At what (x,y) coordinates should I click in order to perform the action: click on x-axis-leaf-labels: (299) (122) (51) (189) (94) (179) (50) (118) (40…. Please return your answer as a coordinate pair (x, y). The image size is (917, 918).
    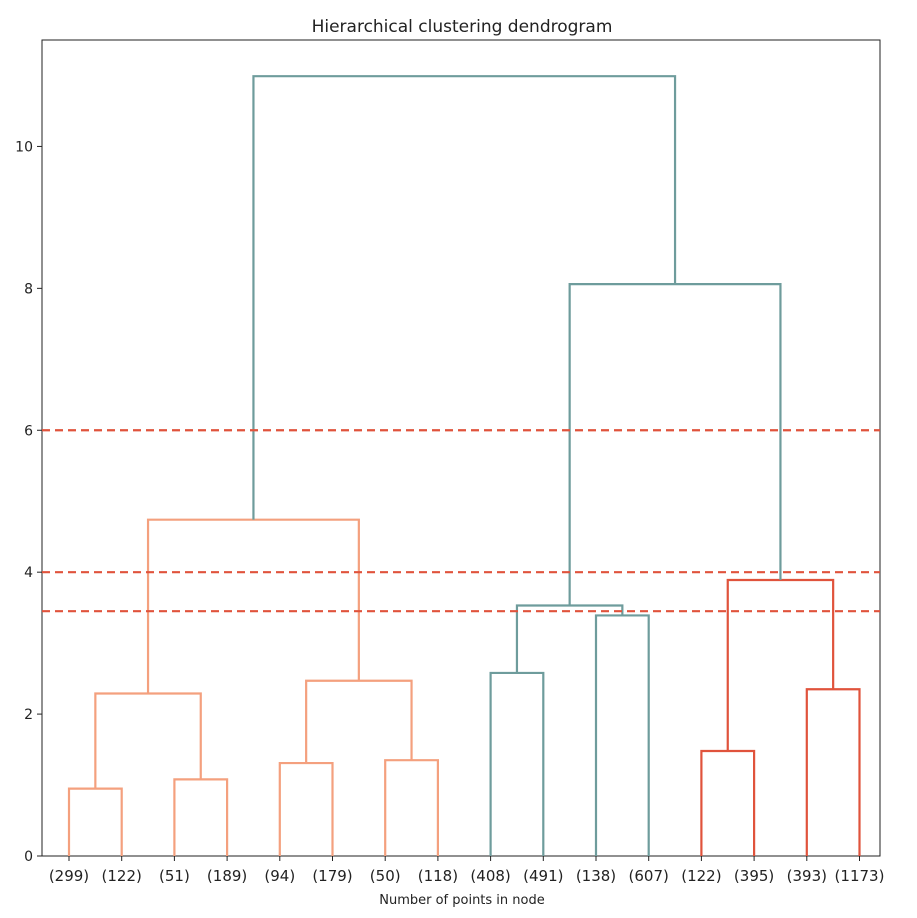
    Looking at the image, I should click on (467, 870).